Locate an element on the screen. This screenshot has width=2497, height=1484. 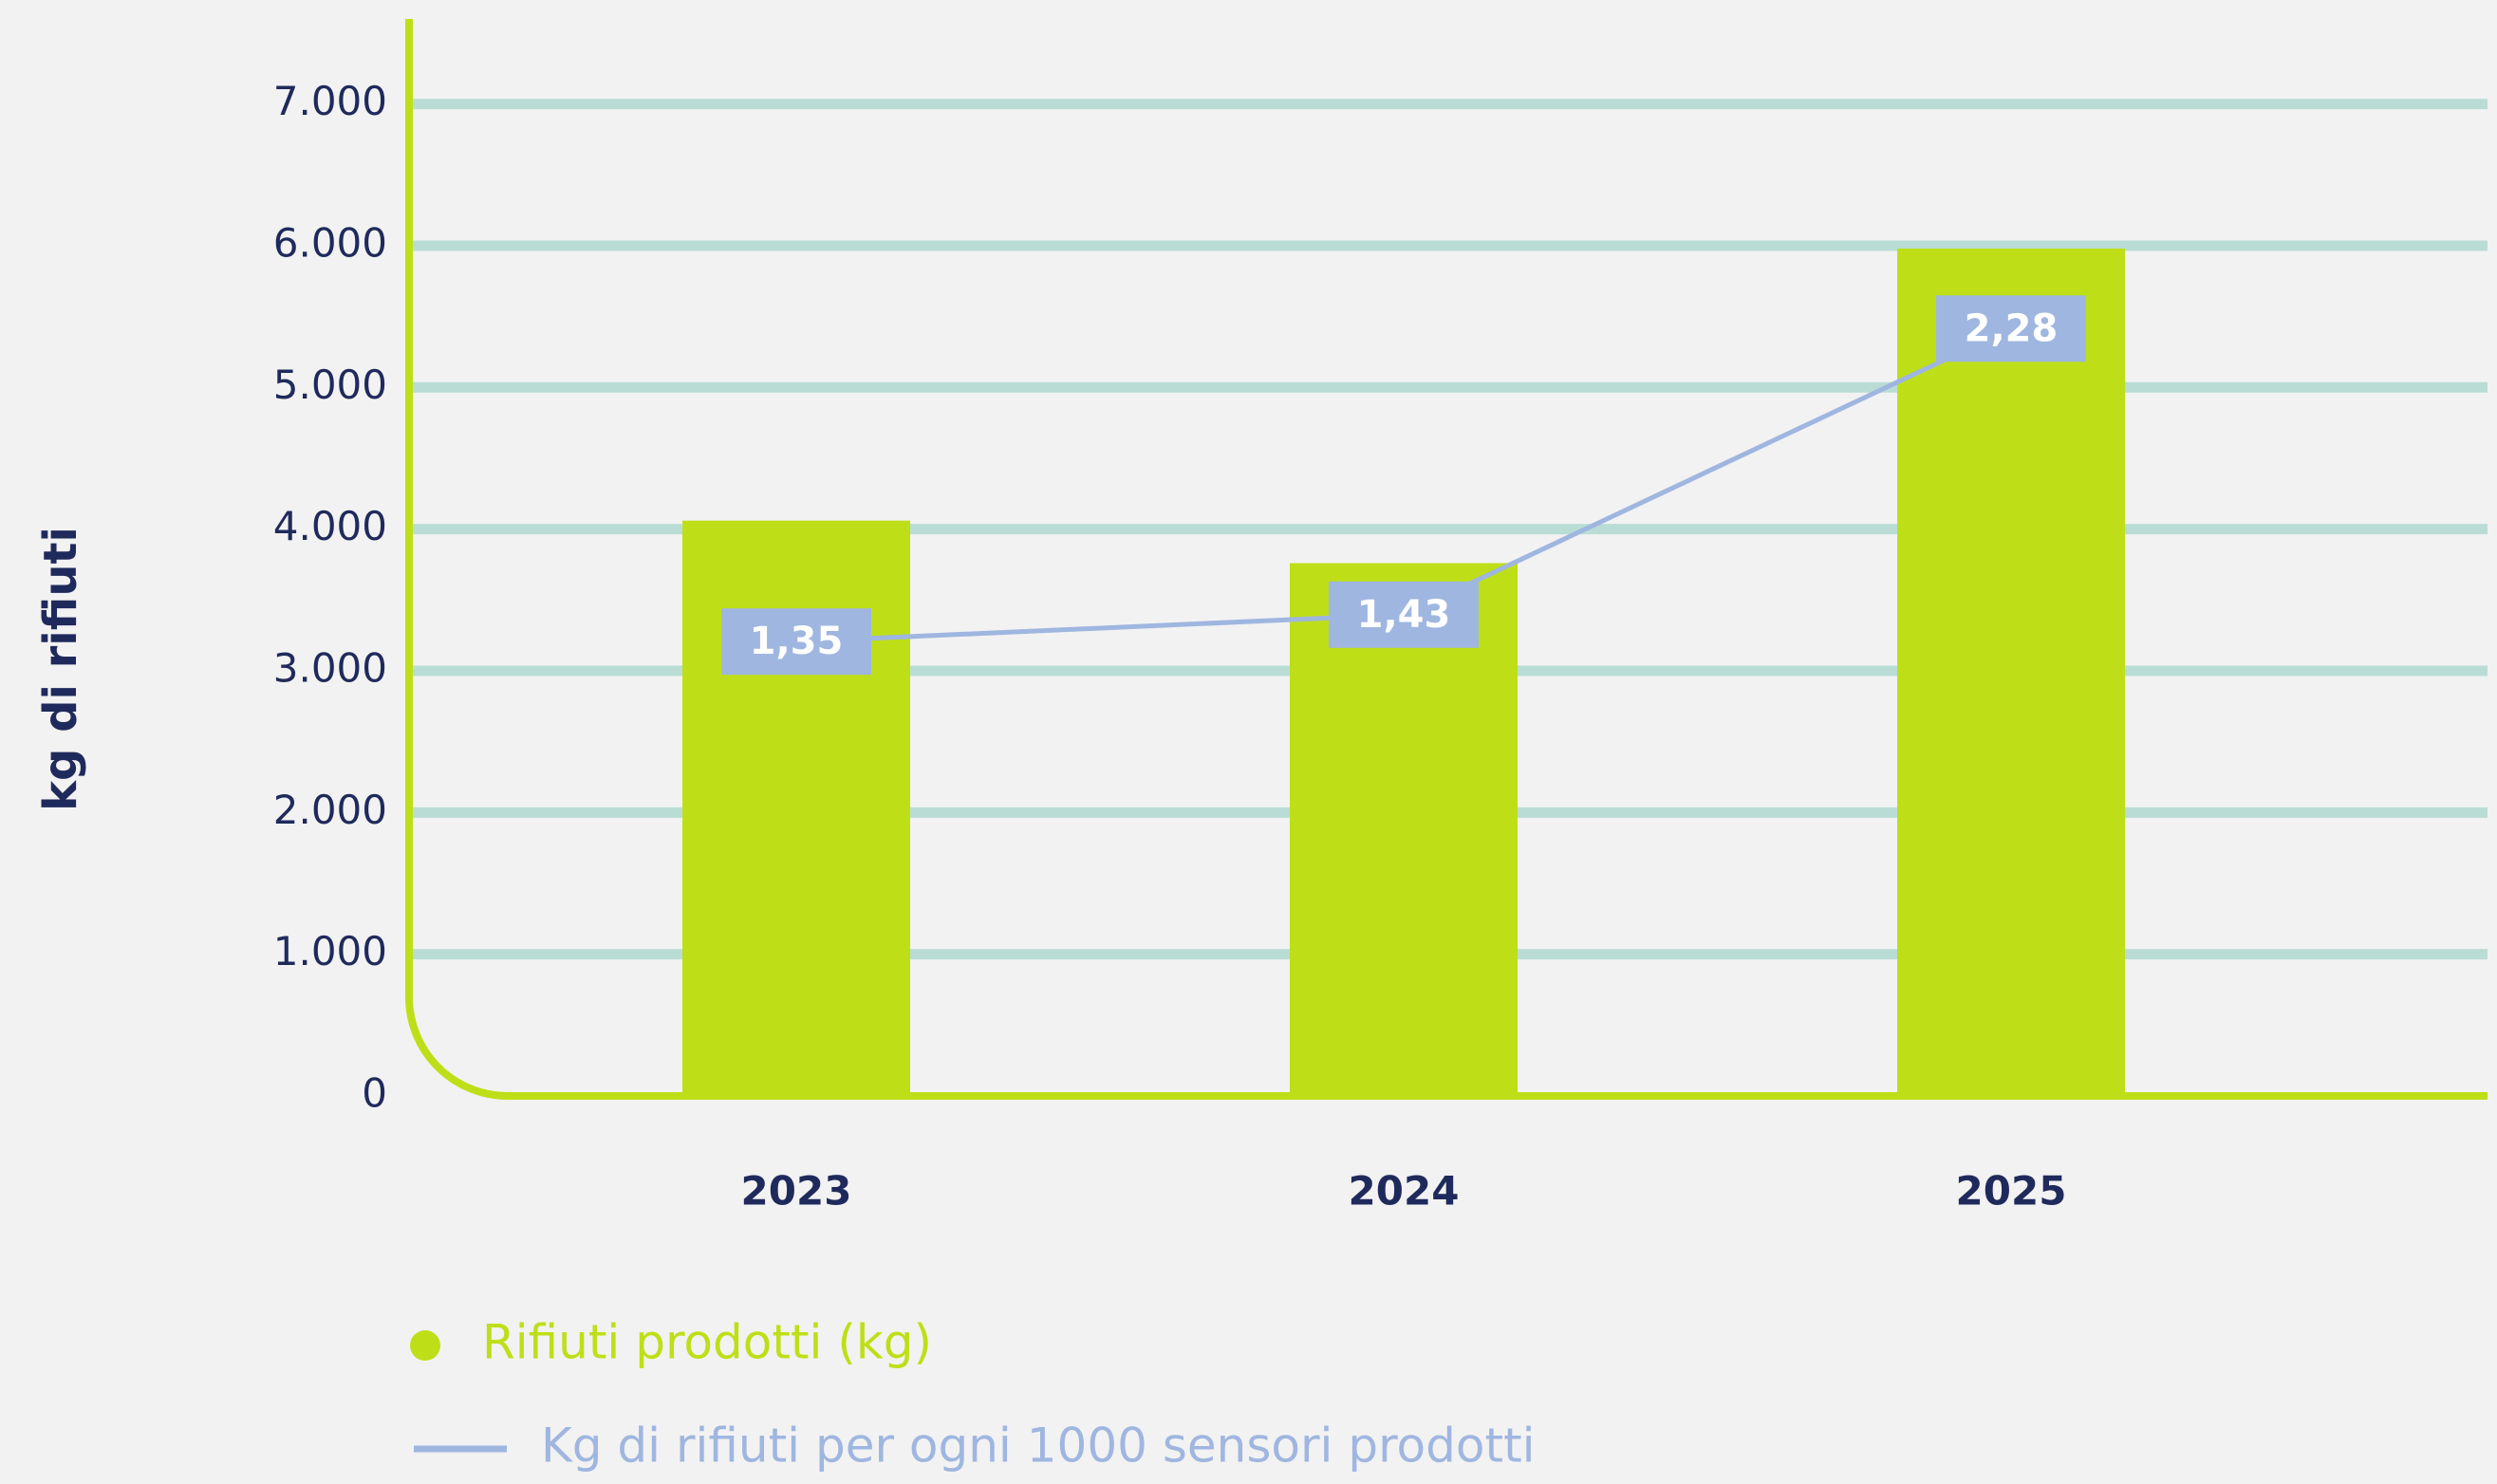
value-label: 1,35 is located at coordinates (797, 641).